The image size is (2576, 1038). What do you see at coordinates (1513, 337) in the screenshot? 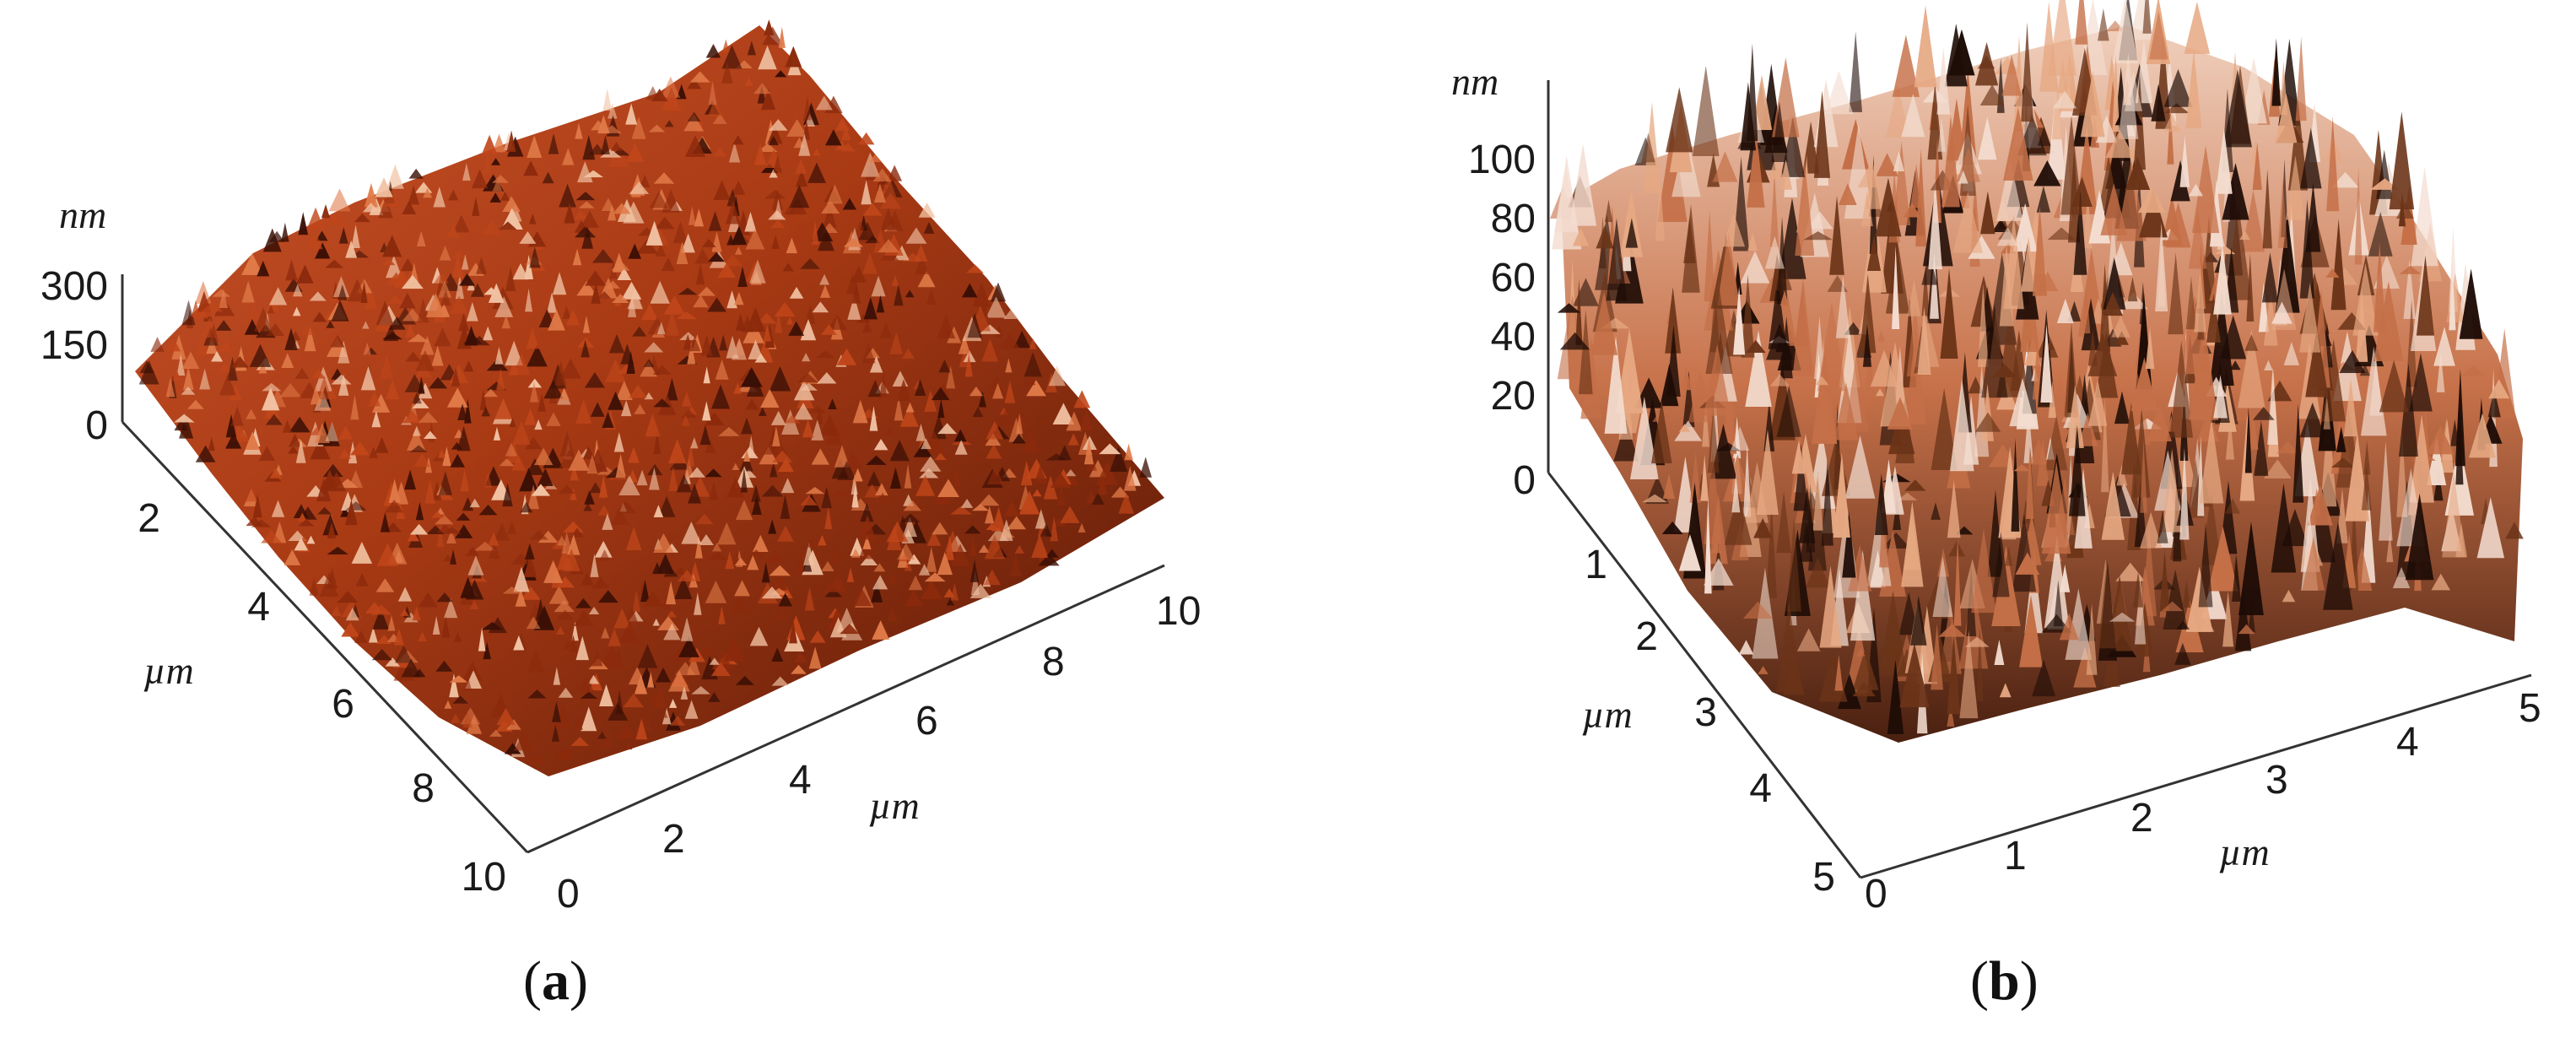
I see `z-tick-label: 40` at bounding box center [1513, 337].